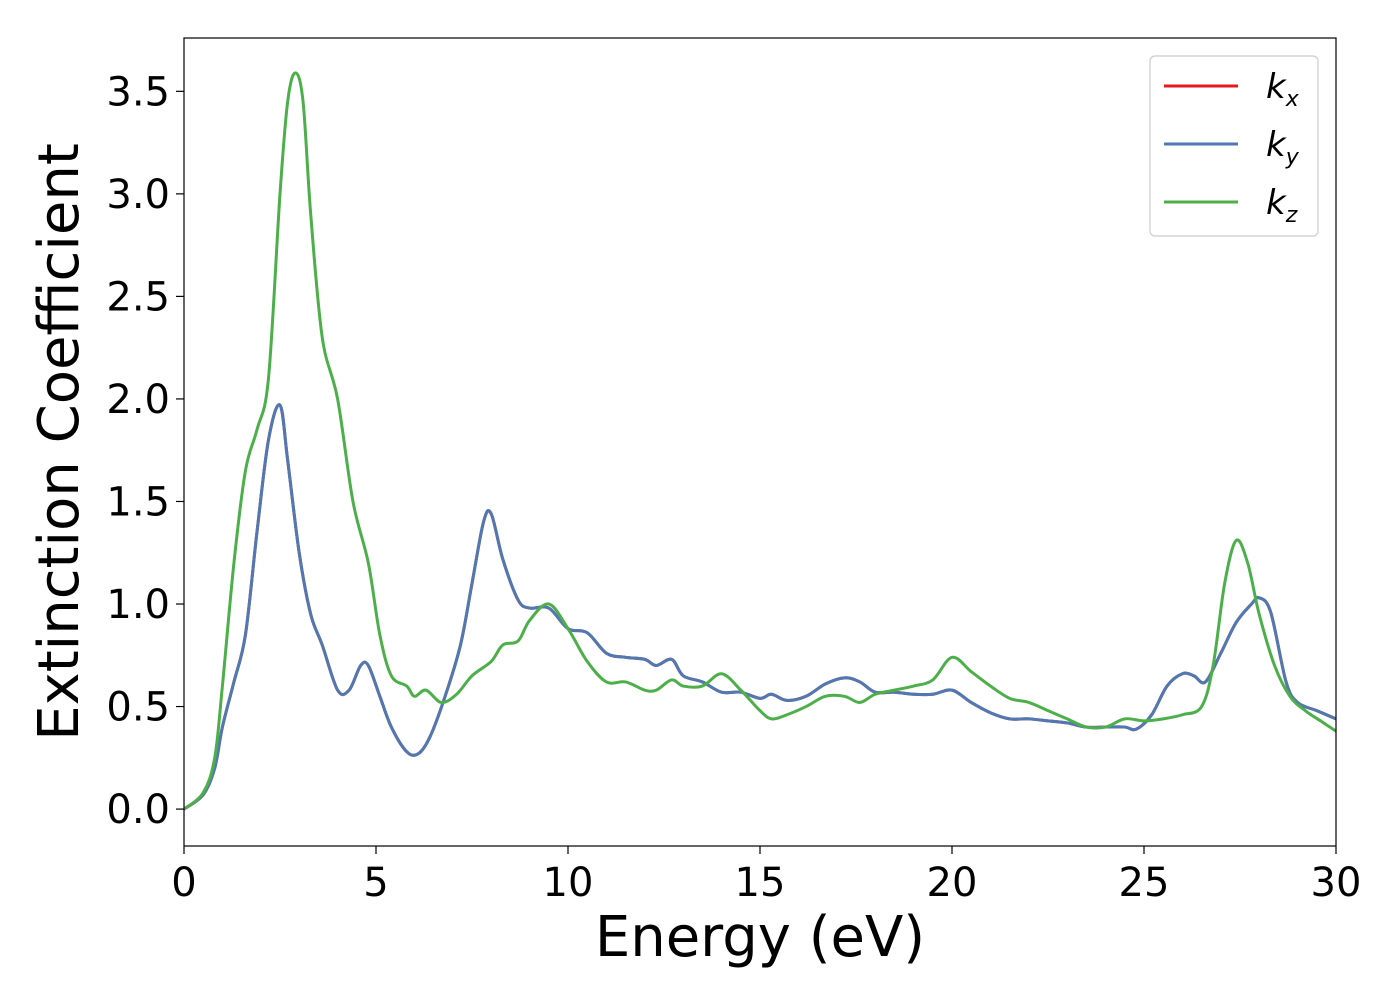 The image size is (1400, 1000). Describe the element at coordinates (1336, 883) in the screenshot. I see `x-tick-label: 30` at that location.